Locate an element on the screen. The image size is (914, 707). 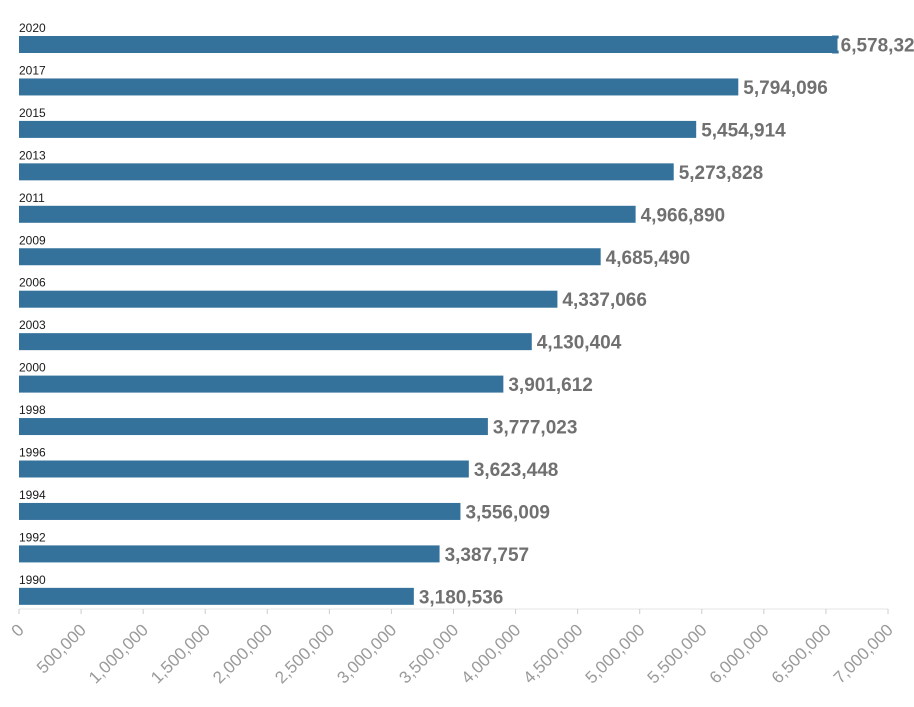
year-label: 2003 is located at coordinates (32, 325).